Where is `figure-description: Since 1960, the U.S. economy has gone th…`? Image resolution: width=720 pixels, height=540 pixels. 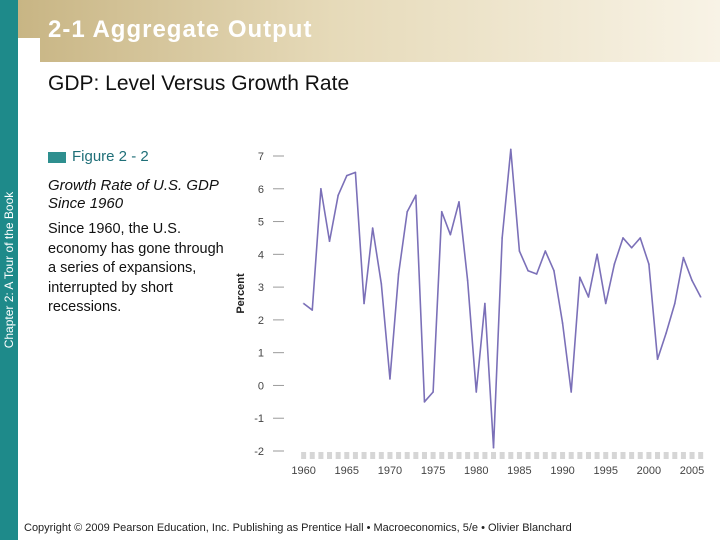
figure-description: Since 1960, the U.S. economy has gone th… is located at coordinates (136, 268).